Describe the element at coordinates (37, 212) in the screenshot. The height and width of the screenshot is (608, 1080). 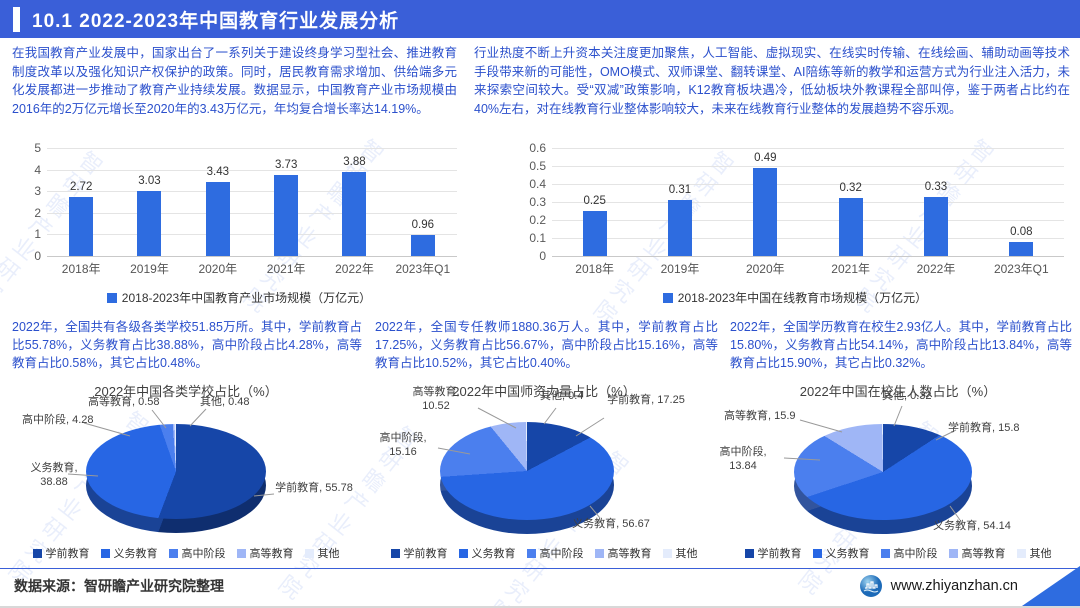
I see `y-tick-label: 2` at that location.